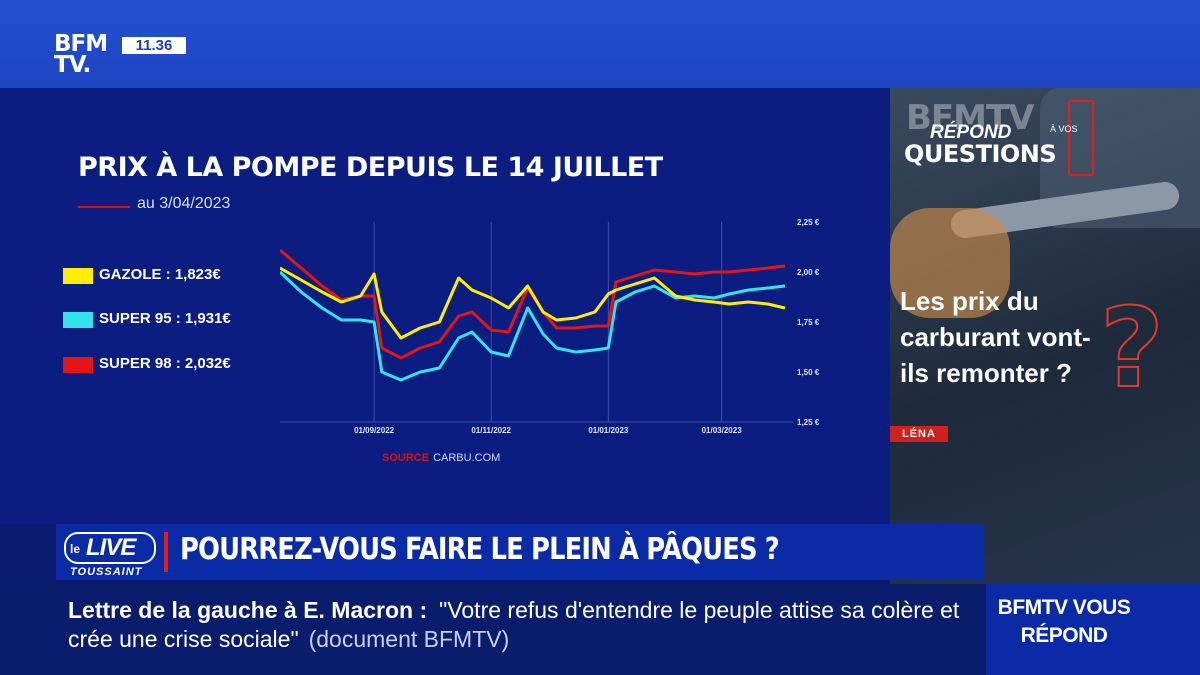 The width and height of the screenshot is (1200, 675). I want to click on legend-label-super95: SUPER 95 : 1,931€, so click(165, 318).